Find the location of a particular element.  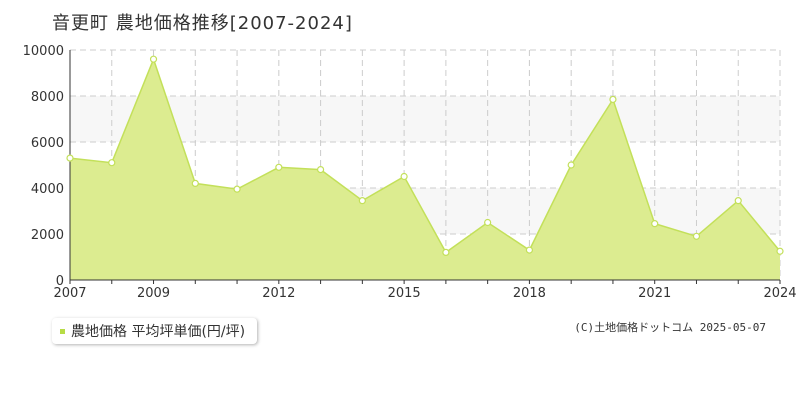

copyright-text: (C)土地価格ドットコム 2025-05-07 is located at coordinates (670, 327).